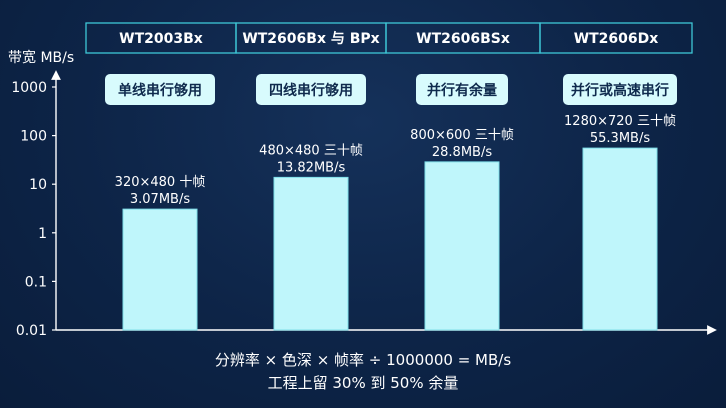 This screenshot has height=408, width=726. What do you see at coordinates (310, 39) in the screenshot?
I see `chip-header-label: WT2606Bx 与 BPx` at bounding box center [310, 39].